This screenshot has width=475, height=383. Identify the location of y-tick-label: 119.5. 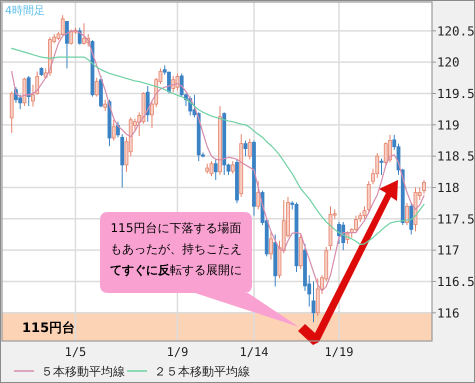
(456, 93).